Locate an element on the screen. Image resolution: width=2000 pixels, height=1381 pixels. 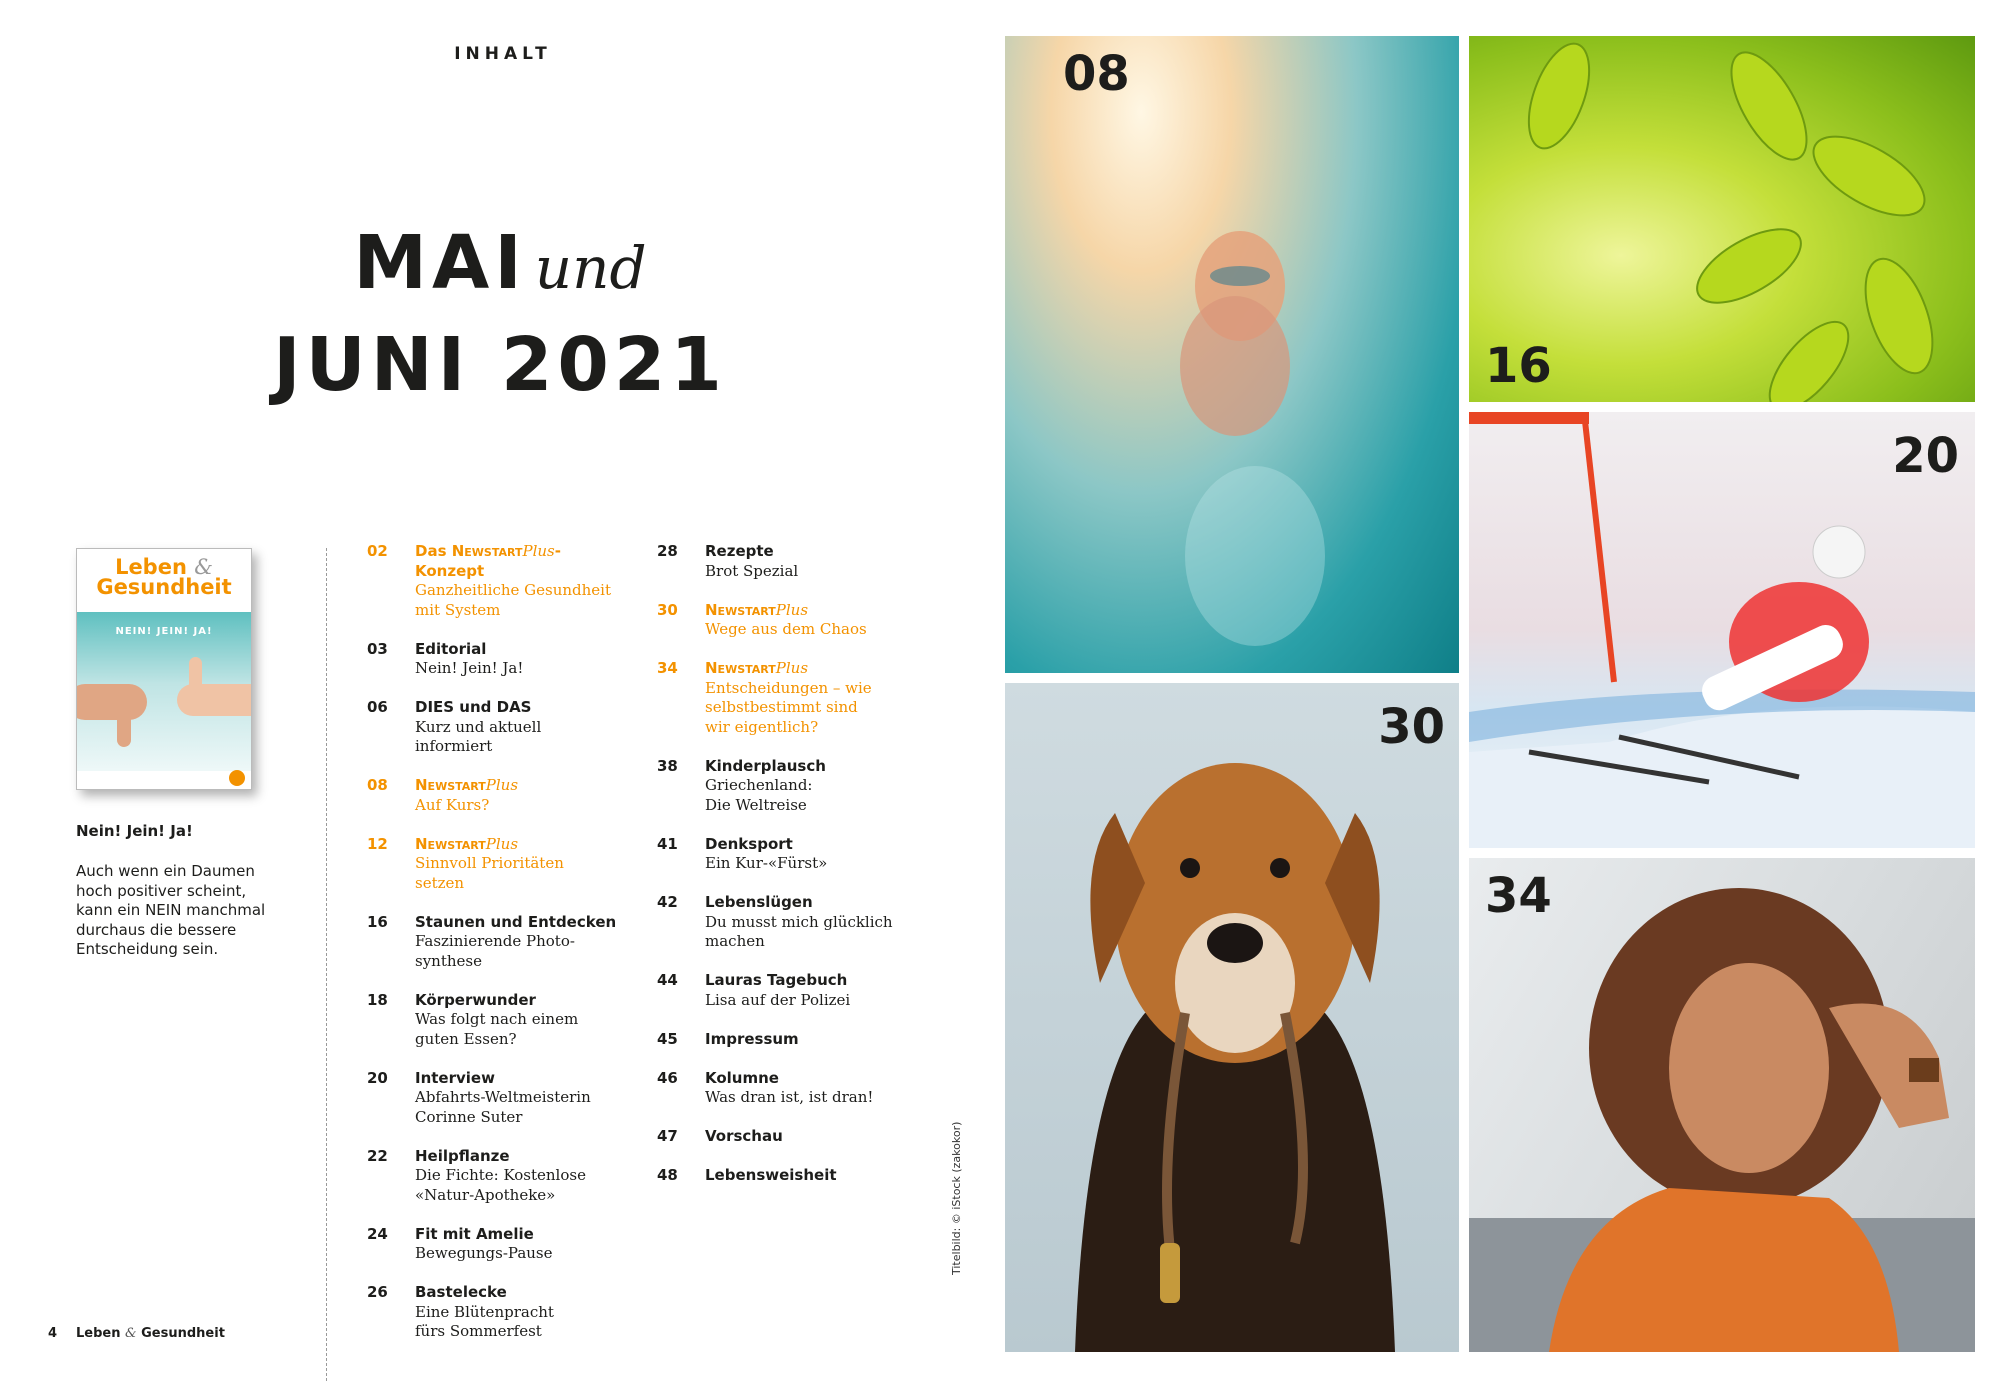
toc-page-number: 47 is located at coordinates (667, 1136).